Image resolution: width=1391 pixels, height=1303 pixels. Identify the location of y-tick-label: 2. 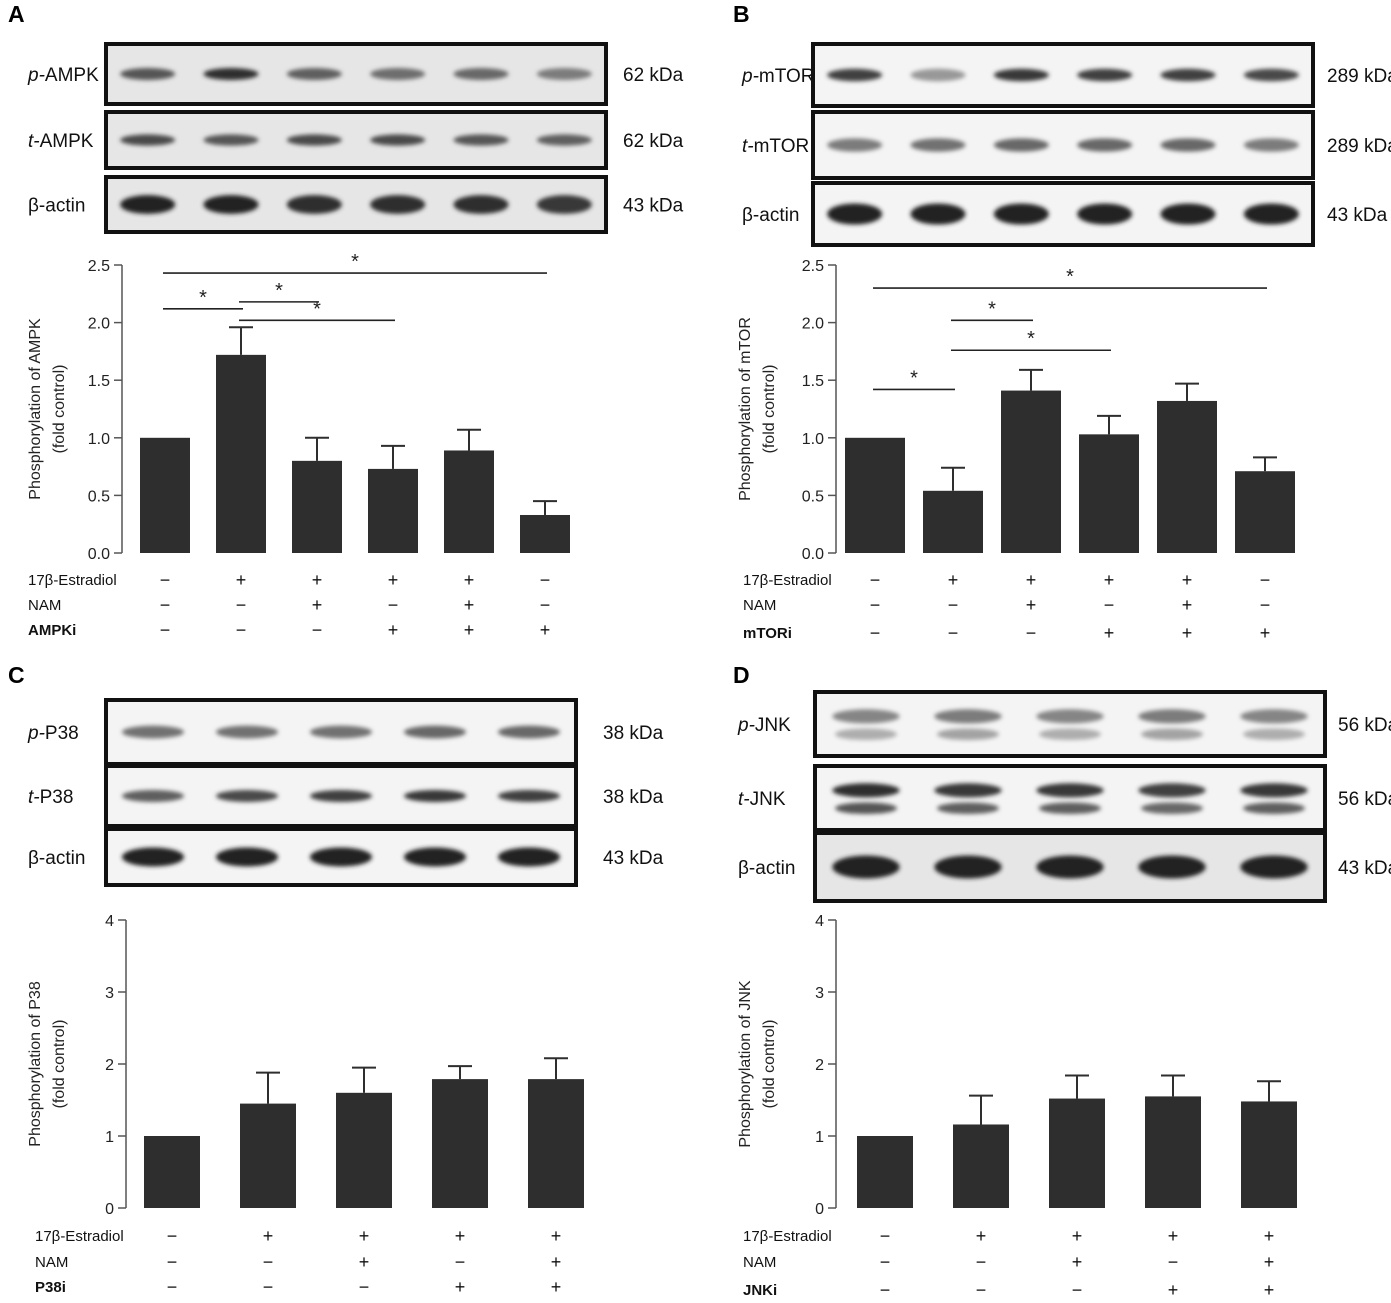
(819, 1065).